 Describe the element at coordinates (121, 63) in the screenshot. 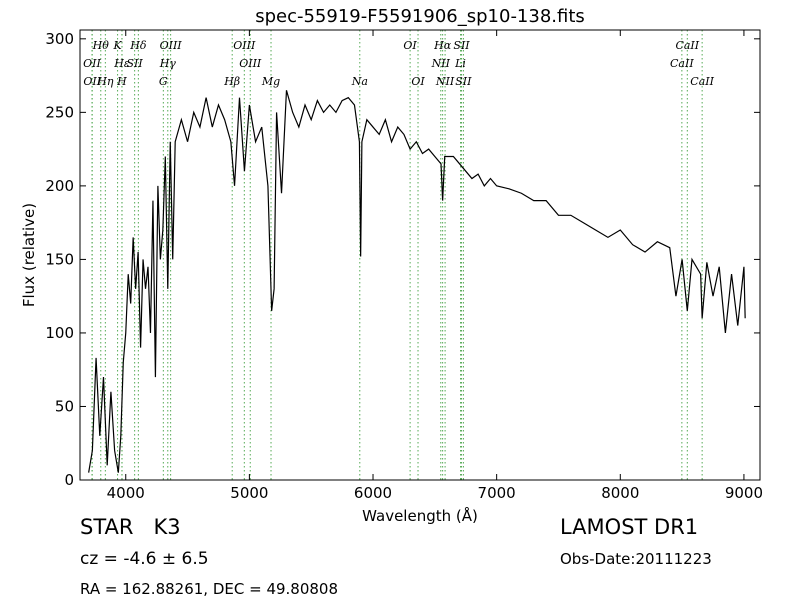

I see `spectral-line-label: Hε` at that location.